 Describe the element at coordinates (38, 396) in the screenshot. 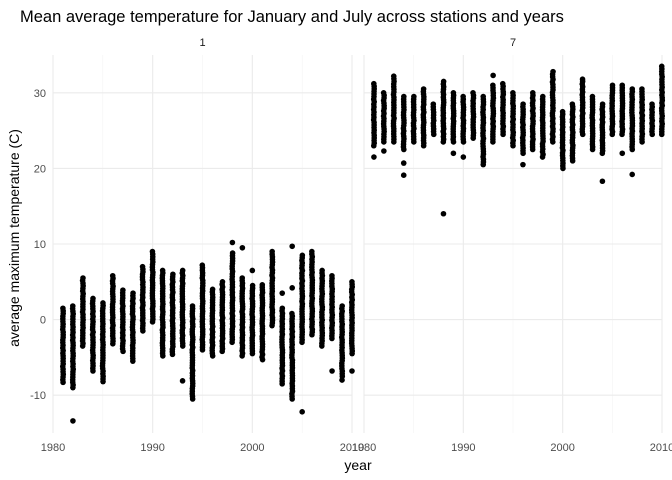

I see `y-tick-label: -10` at that location.